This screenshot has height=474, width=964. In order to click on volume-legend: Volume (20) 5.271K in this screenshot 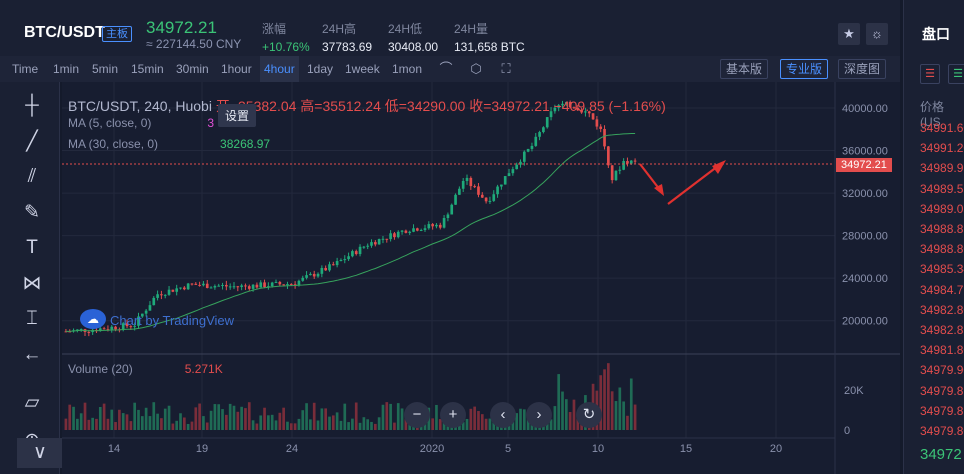, I will do `click(145, 369)`.